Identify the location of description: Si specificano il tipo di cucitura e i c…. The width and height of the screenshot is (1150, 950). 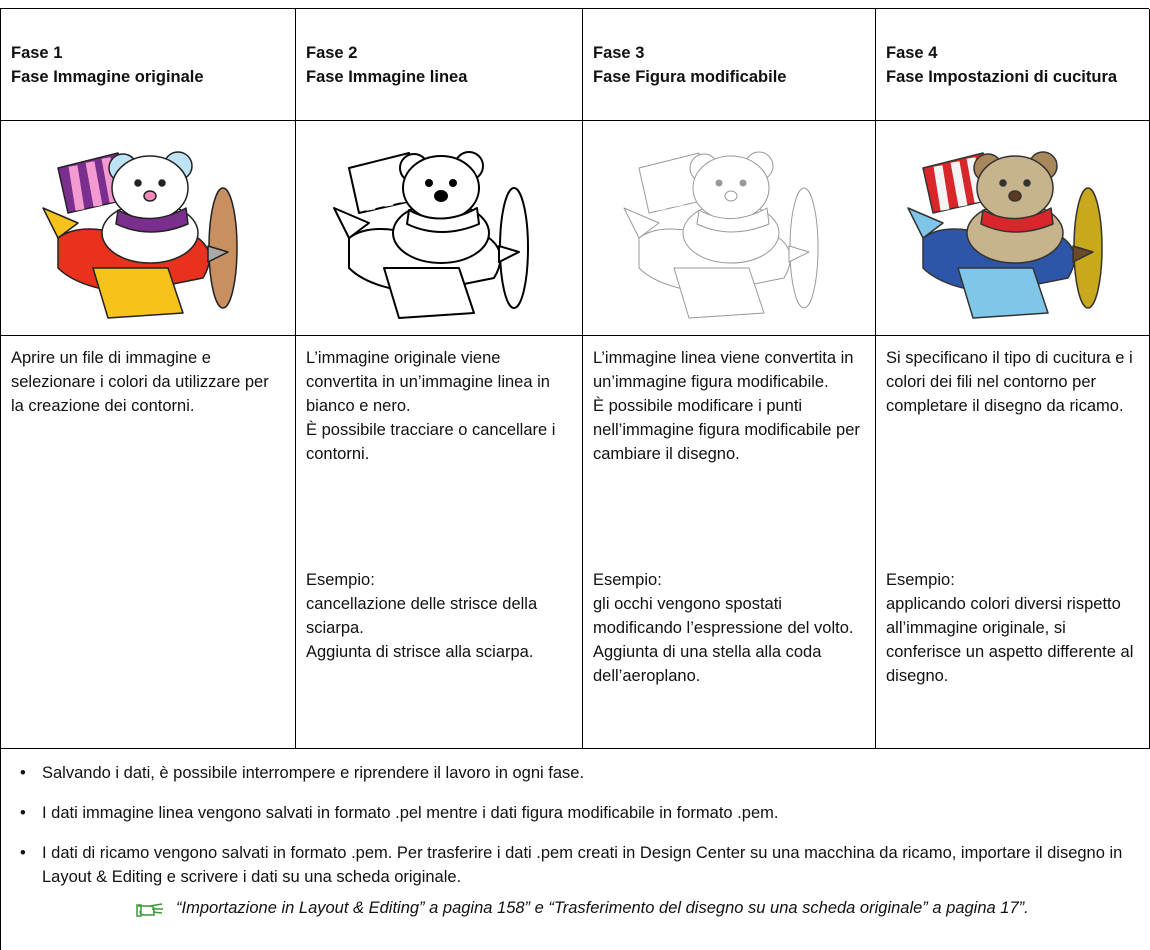
(1009, 382).